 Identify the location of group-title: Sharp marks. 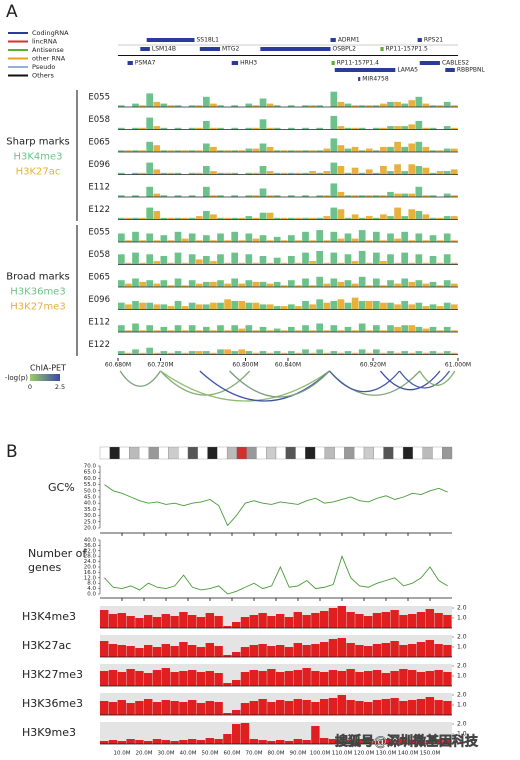
(37, 142).